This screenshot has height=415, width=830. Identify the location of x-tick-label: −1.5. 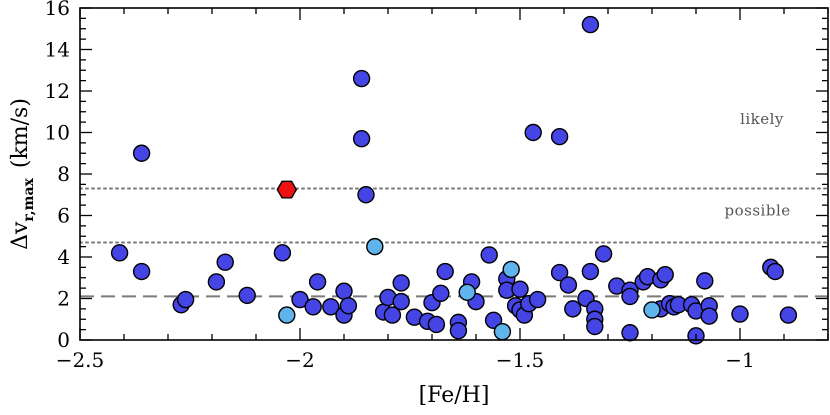
(520, 360).